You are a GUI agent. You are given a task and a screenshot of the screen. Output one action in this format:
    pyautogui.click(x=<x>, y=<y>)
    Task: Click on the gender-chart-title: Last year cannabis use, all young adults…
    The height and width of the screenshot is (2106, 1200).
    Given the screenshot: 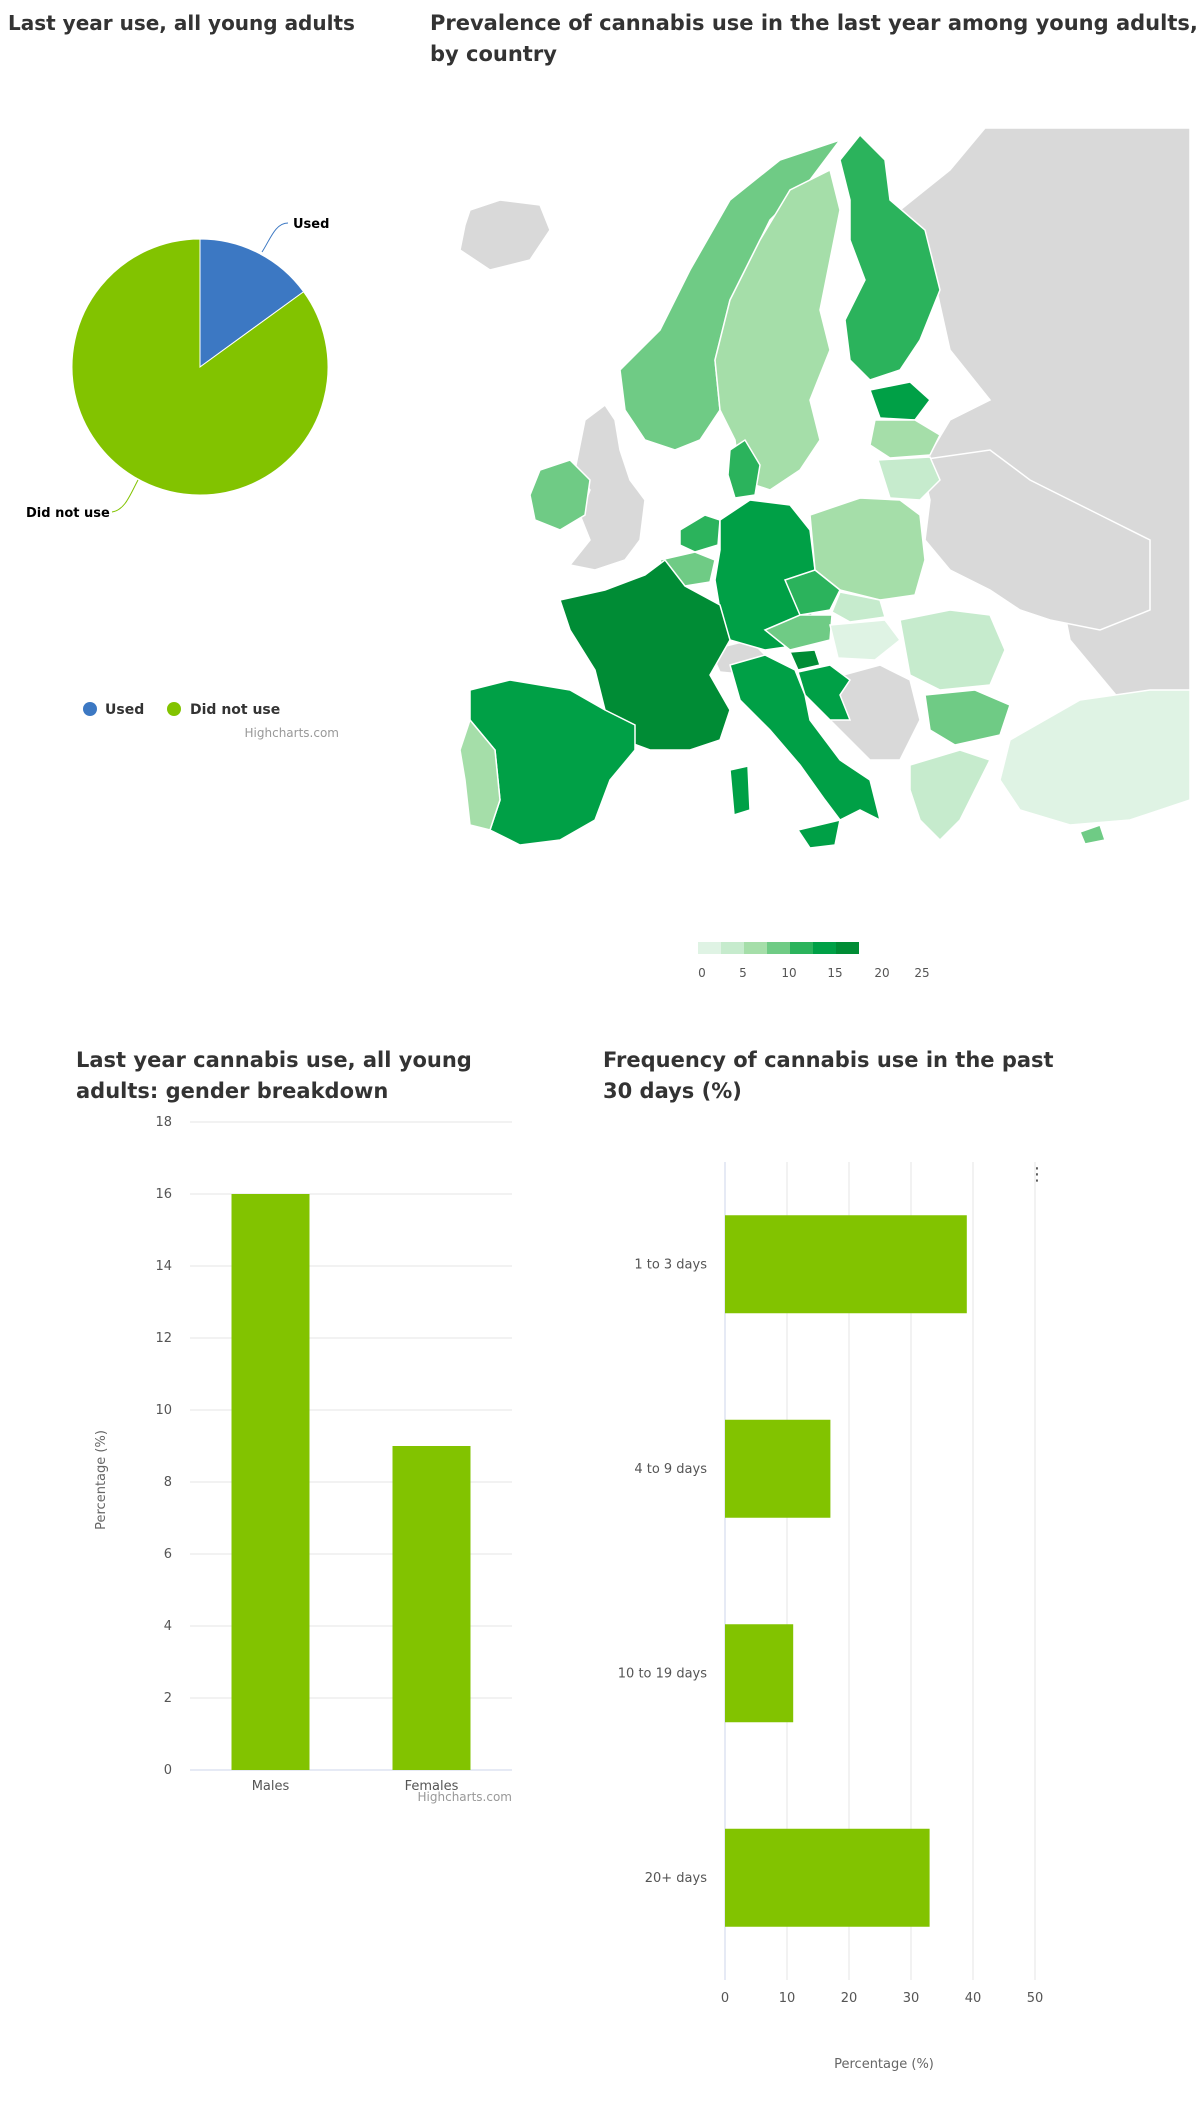 What is the action you would take?
    pyautogui.click(x=274, y=1075)
    